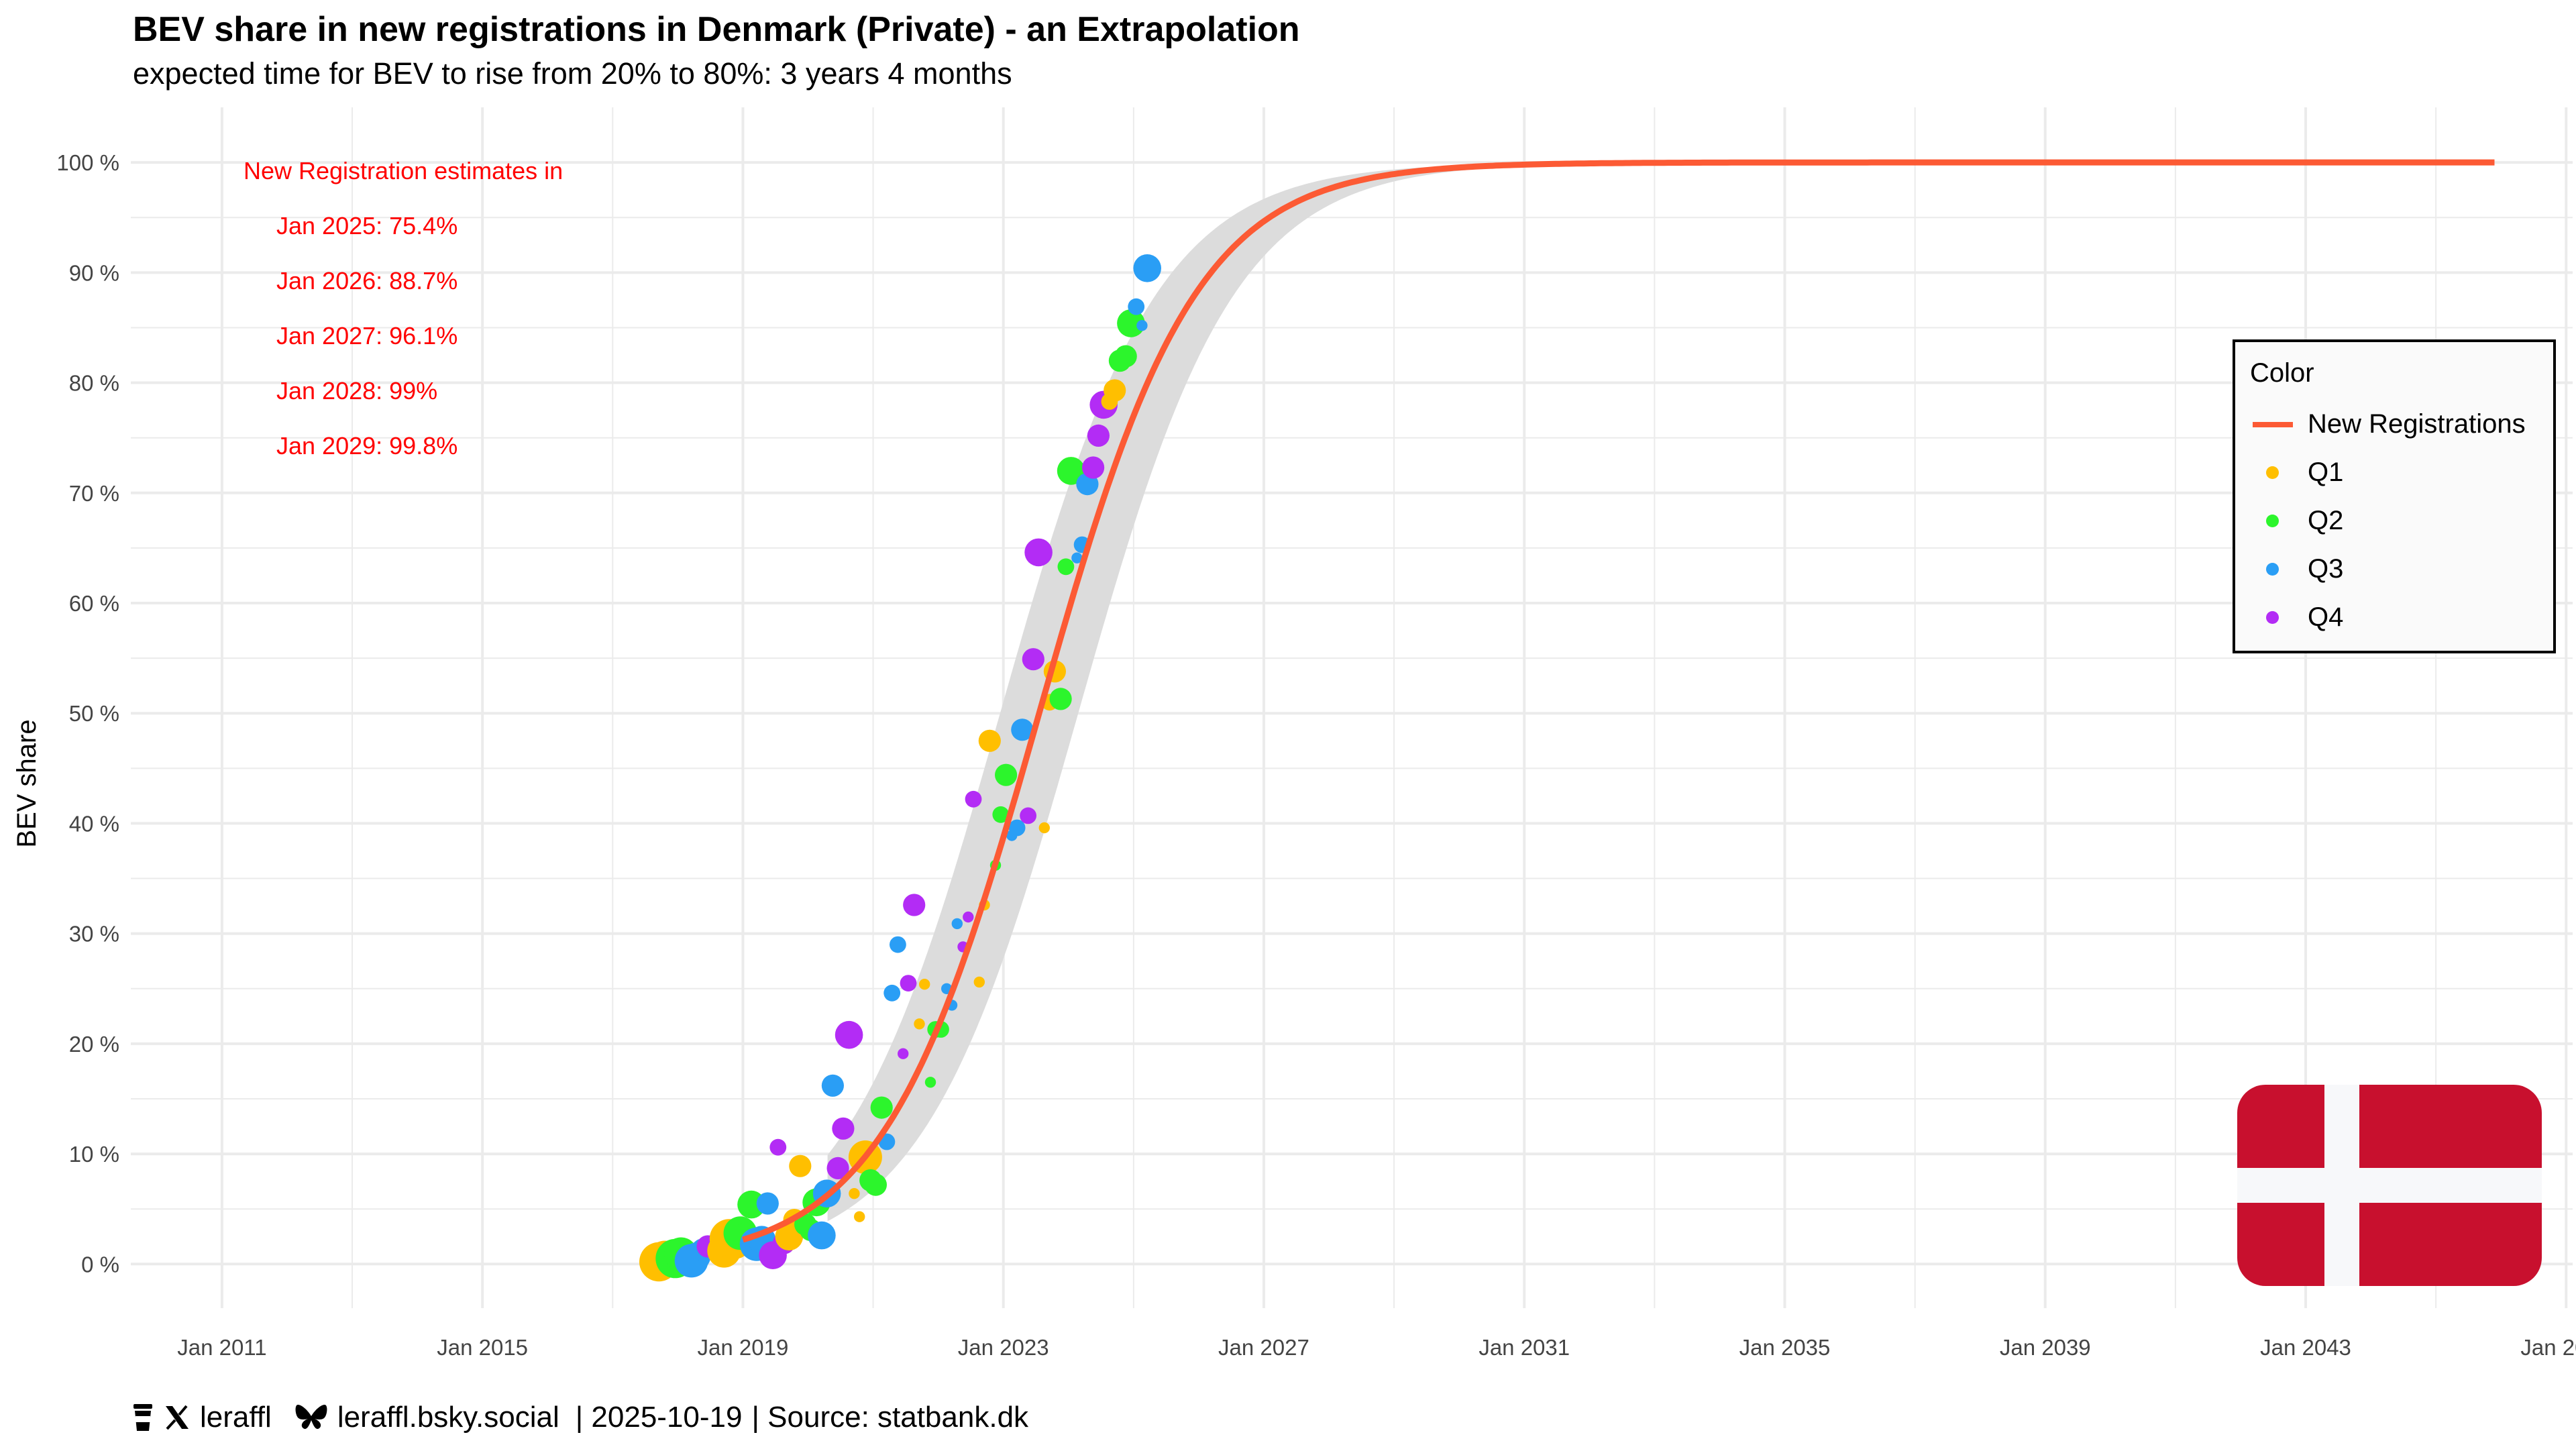 The width and height of the screenshot is (2576, 1449). What do you see at coordinates (311, 1417) in the screenshot?
I see `bluesky-butterfly-icon` at bounding box center [311, 1417].